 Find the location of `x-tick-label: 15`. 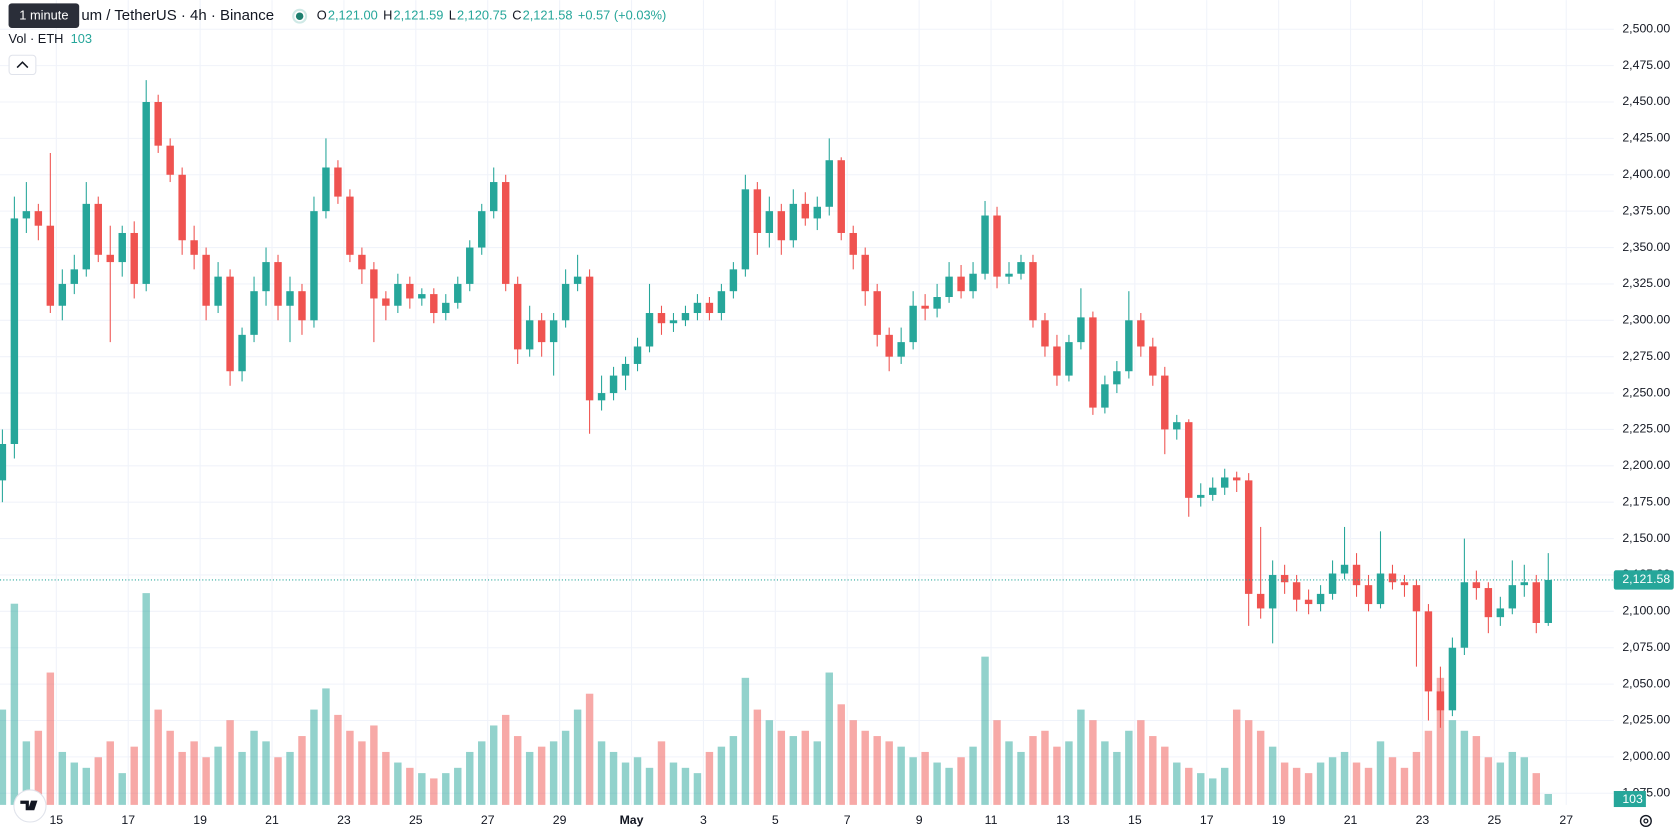

x-tick-label: 15 is located at coordinates (1135, 820).